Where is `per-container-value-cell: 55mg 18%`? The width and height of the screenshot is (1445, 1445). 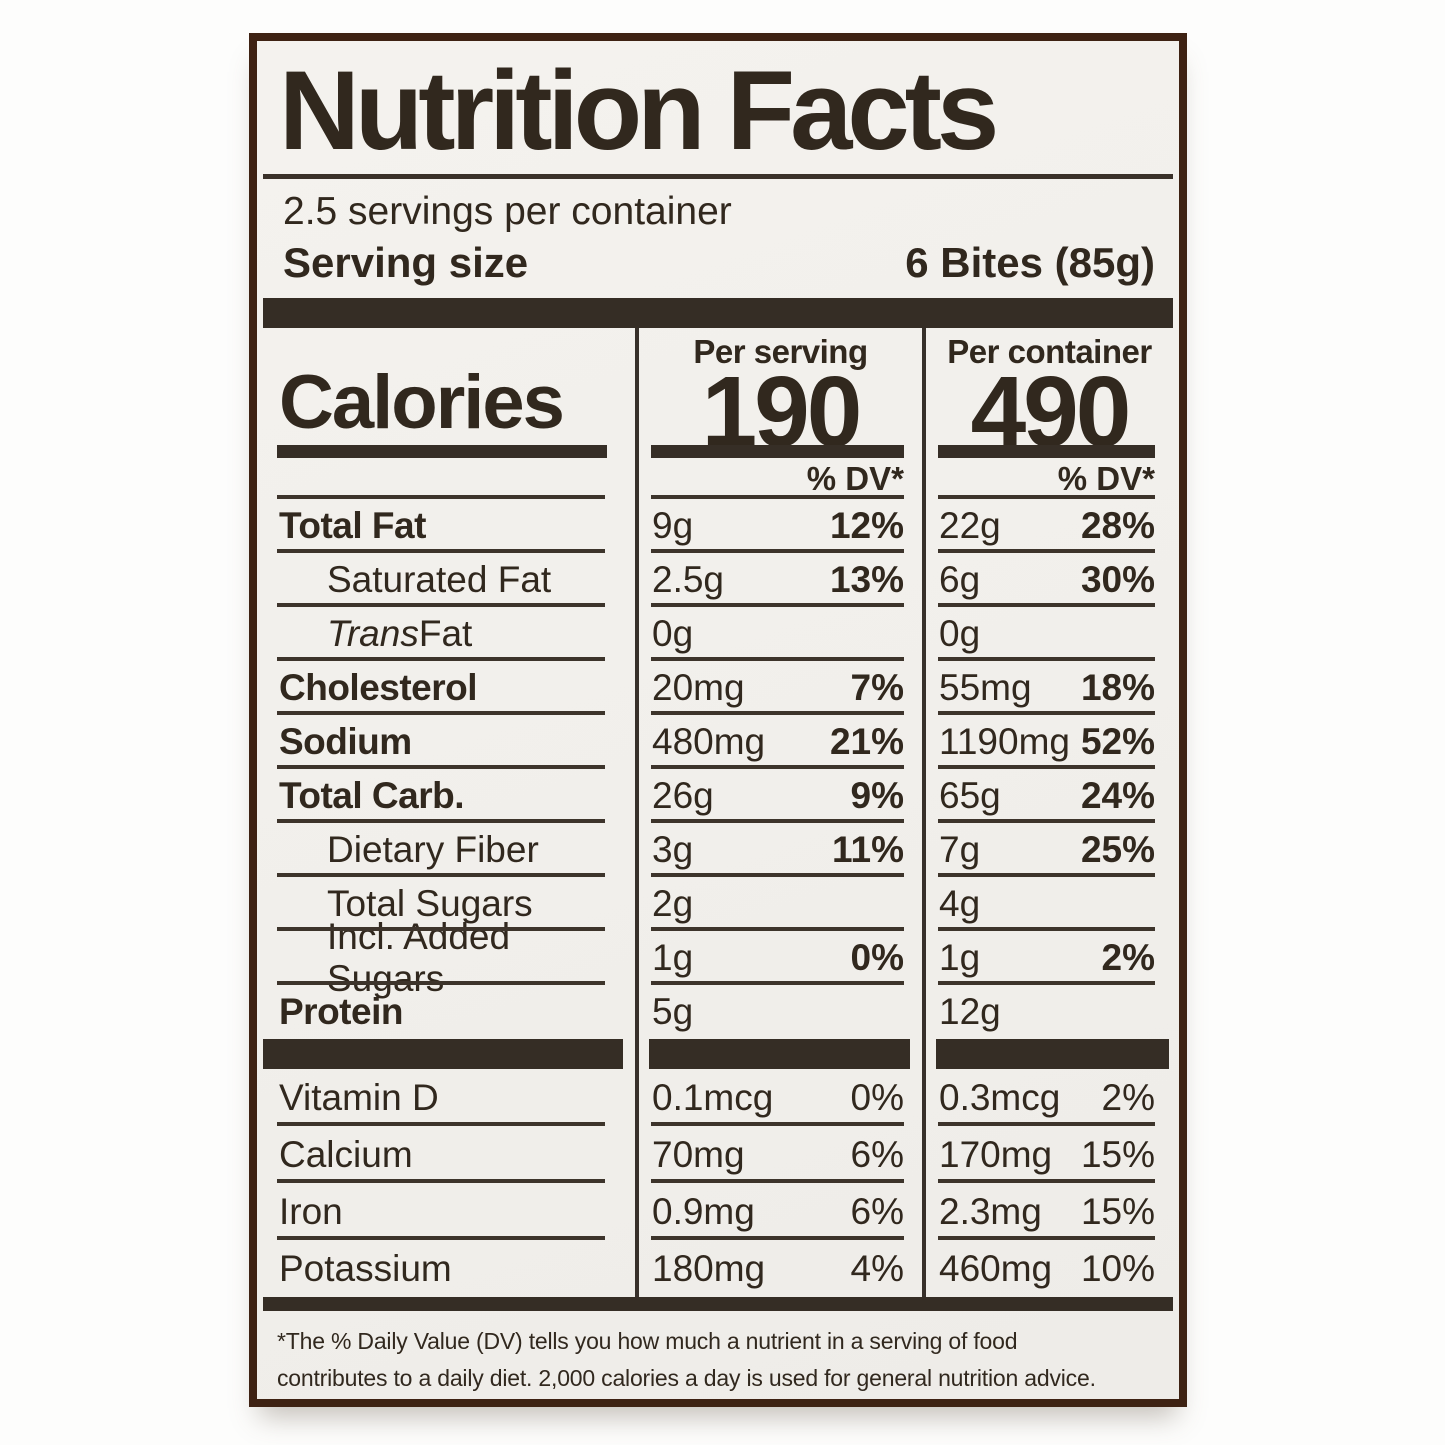
per-container-value-cell: 55mg 18% is located at coordinates (1047, 688).